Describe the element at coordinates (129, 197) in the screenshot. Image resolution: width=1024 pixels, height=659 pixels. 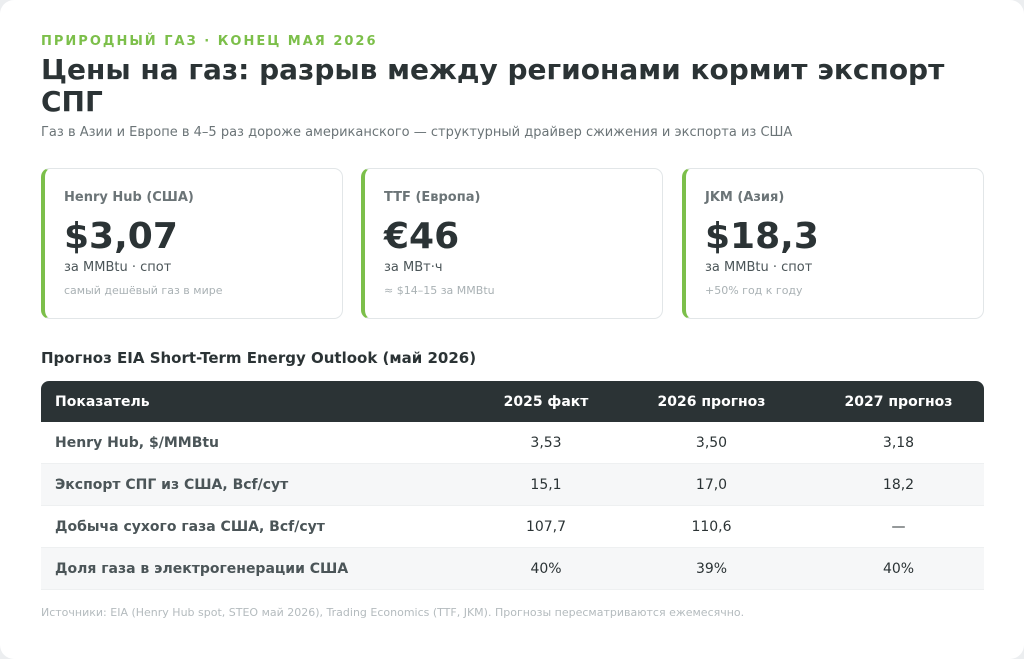
I see `kpi-label: Henry Hub (США)` at that location.